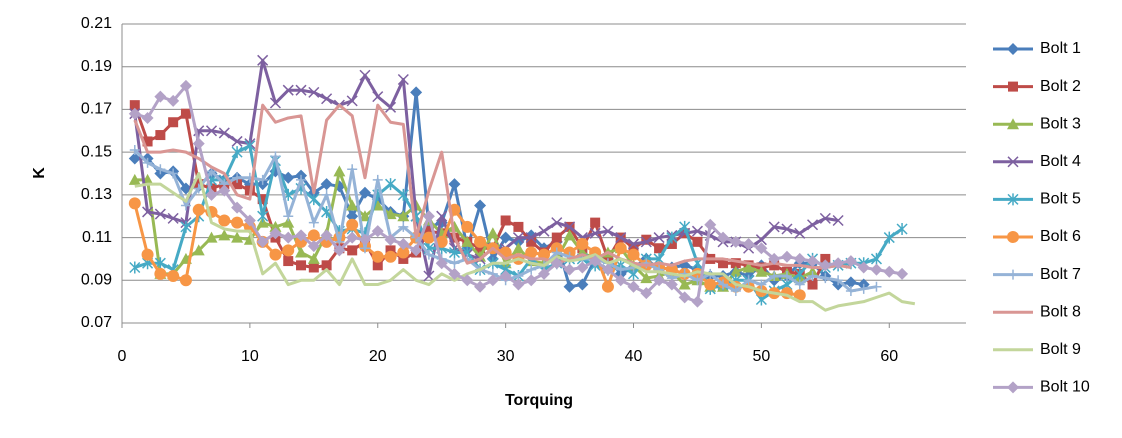  I want to click on y-tick-label: 0.13, so click(96, 194).